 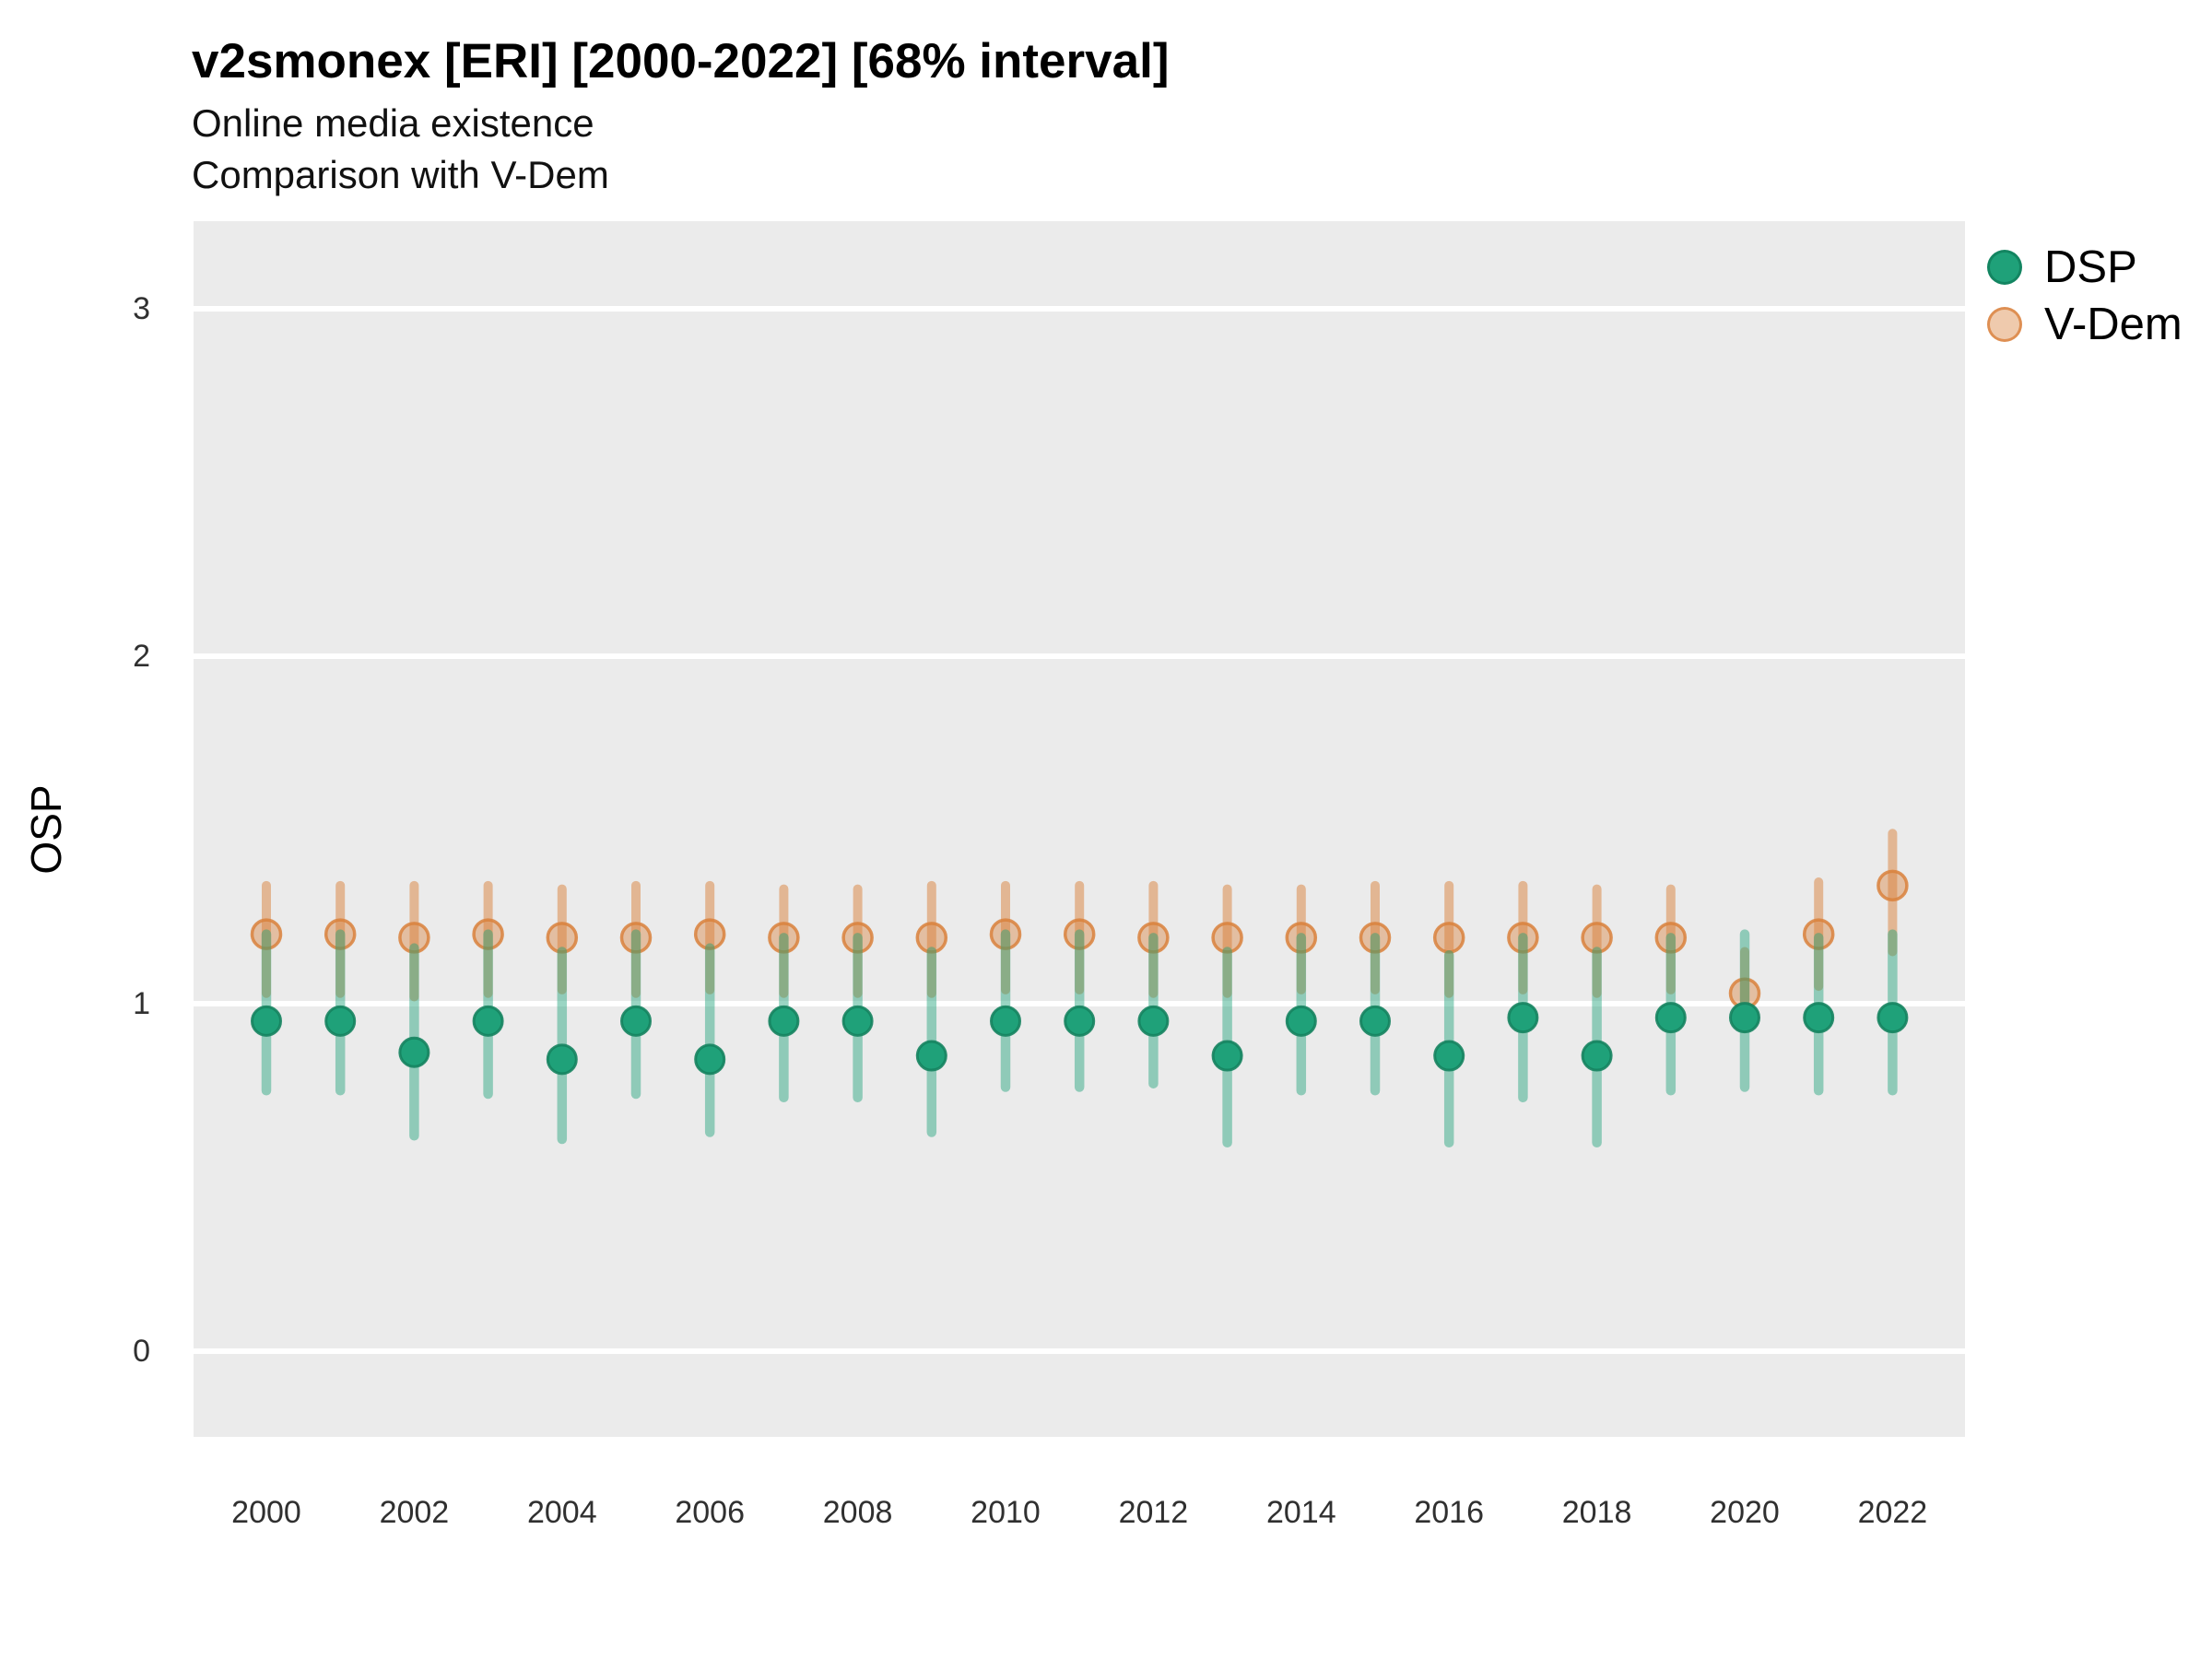 I want to click on vdem-marker-icon, so click(x=2004, y=324).